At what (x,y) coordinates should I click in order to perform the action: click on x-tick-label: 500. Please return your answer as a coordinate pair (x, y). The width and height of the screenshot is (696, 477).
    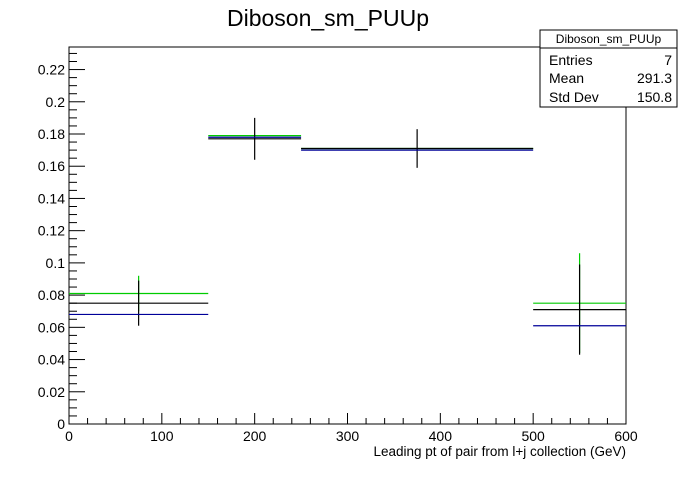
    Looking at the image, I should click on (533, 436).